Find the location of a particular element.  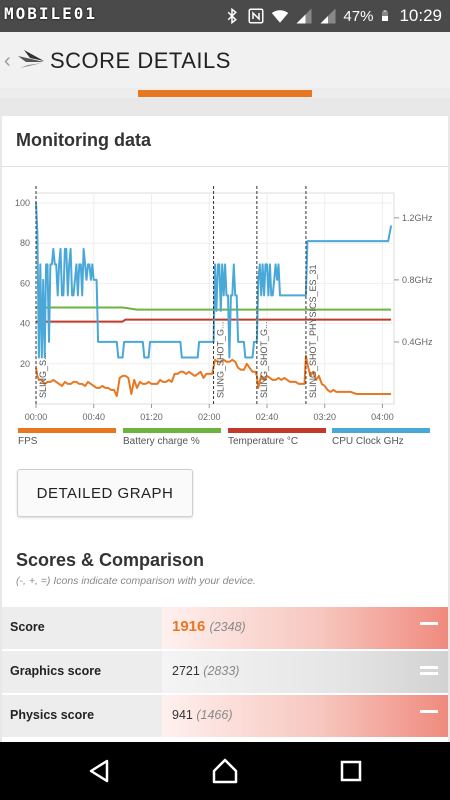

y-left-tick-label: 100 is located at coordinates (22, 203).